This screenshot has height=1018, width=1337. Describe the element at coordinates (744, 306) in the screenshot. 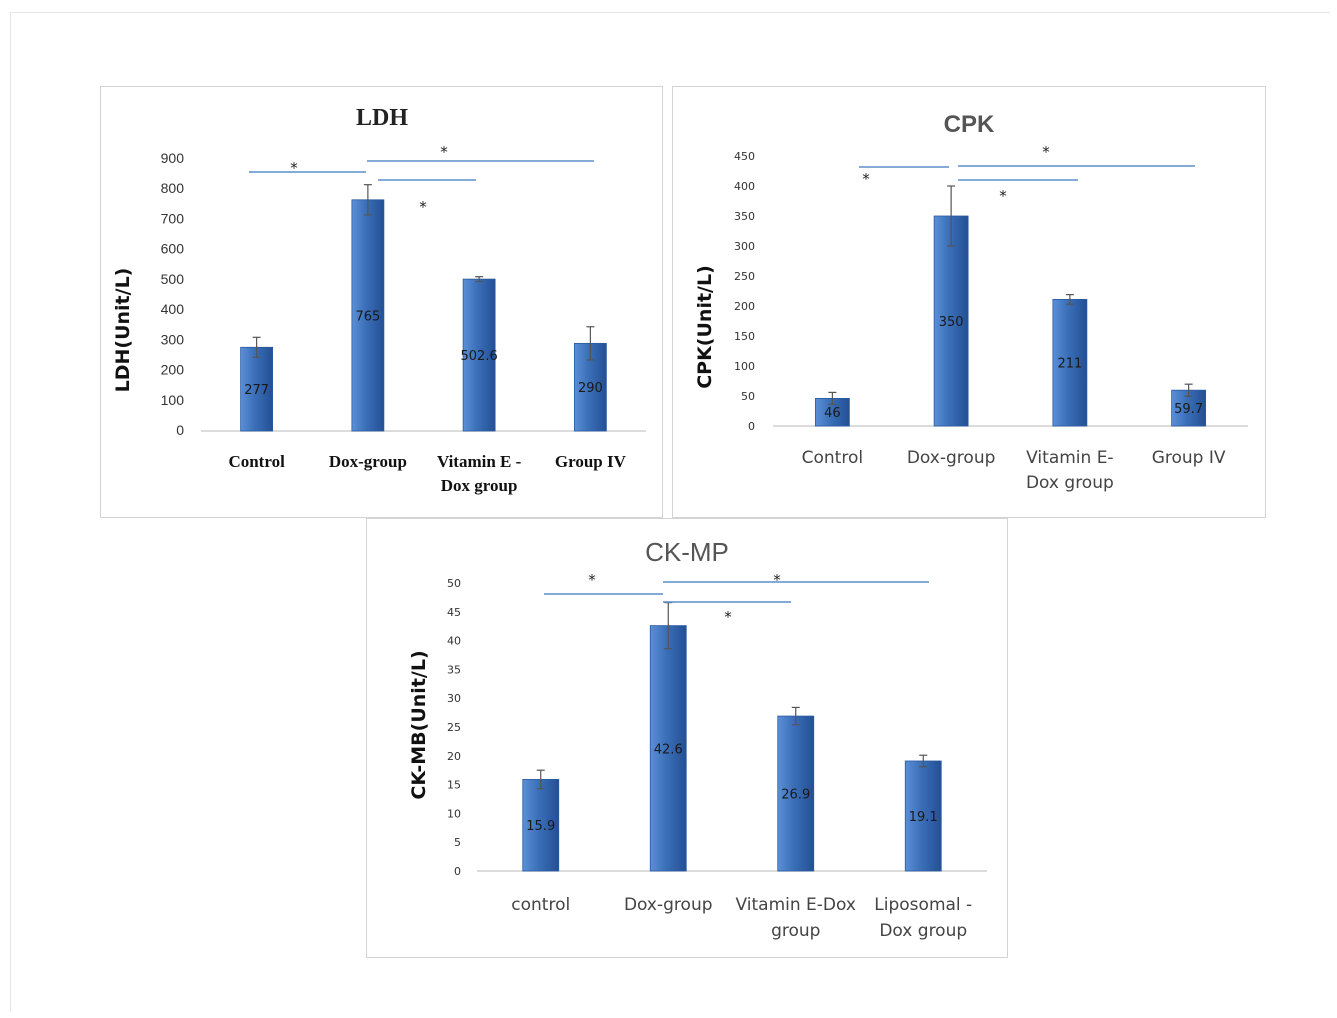

I see `cpk-y-tick-label: 200` at that location.